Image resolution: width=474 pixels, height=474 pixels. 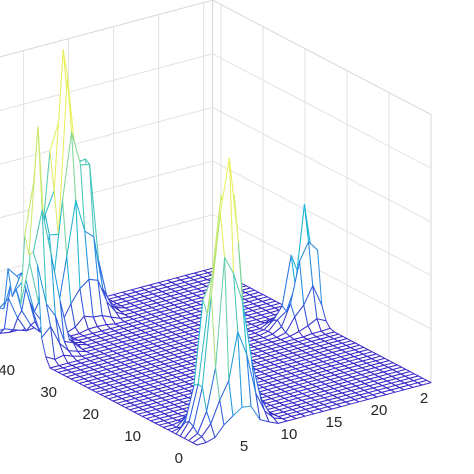 What do you see at coordinates (7, 370) in the screenshot?
I see `y-tick-label: 40` at bounding box center [7, 370].